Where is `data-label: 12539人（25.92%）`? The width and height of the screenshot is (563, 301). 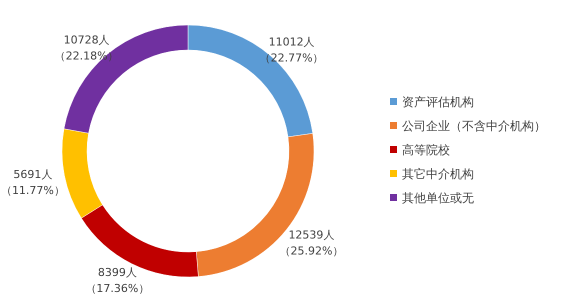
data-label: 12539人（25.92%） is located at coordinates (311, 243).